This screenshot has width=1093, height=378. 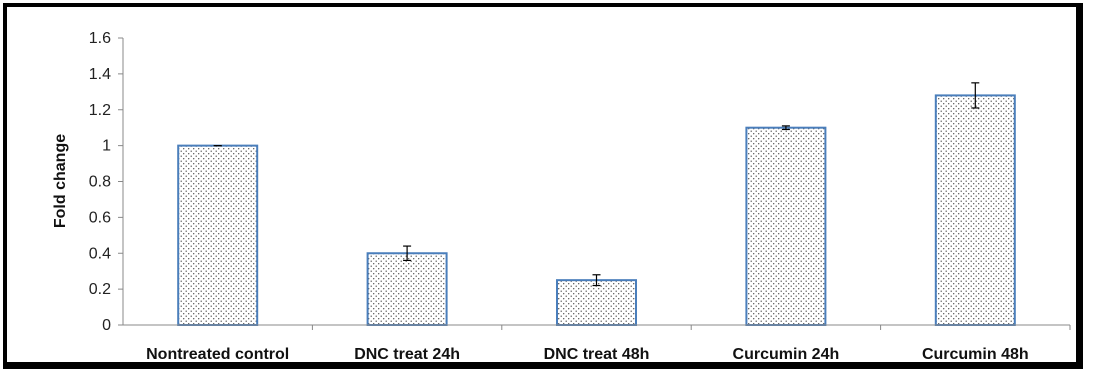 What do you see at coordinates (217, 354) in the screenshot?
I see `x-category-label: Nontreated control` at bounding box center [217, 354].